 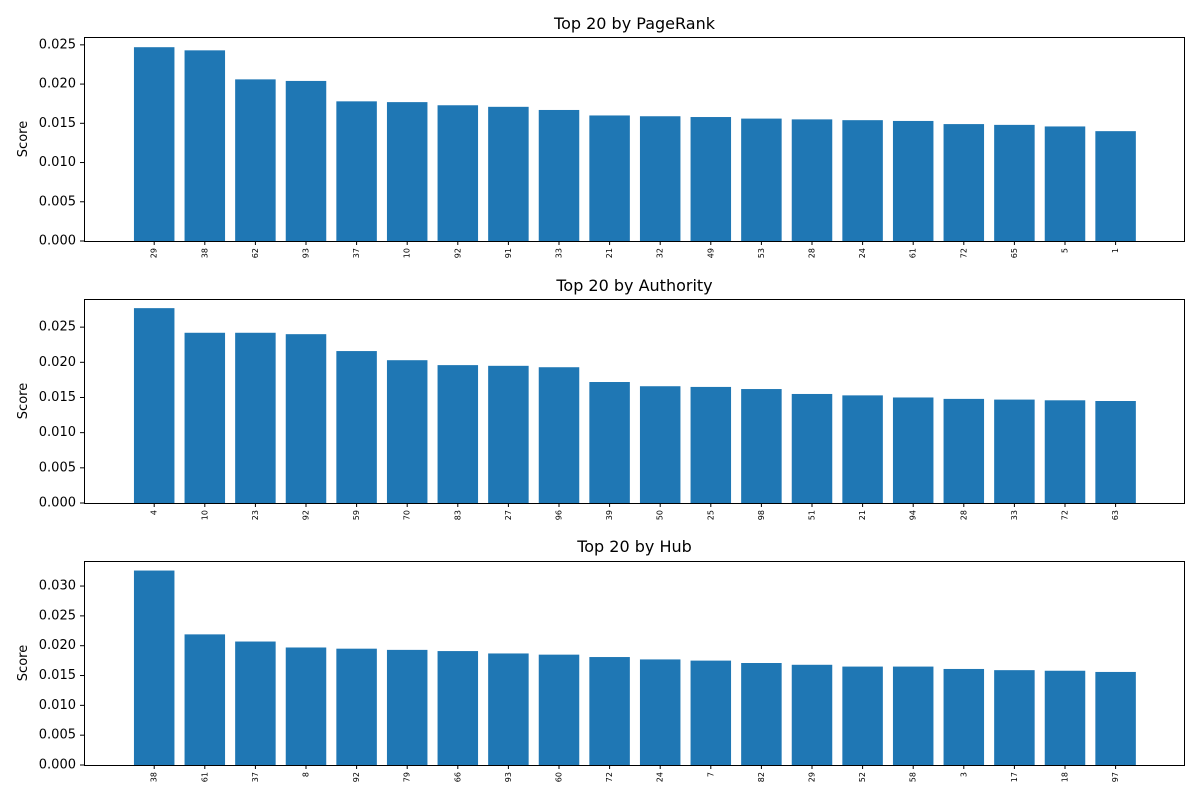 What do you see at coordinates (1065, 777) in the screenshot?
I see `x-tick-label: 18` at bounding box center [1065, 777].